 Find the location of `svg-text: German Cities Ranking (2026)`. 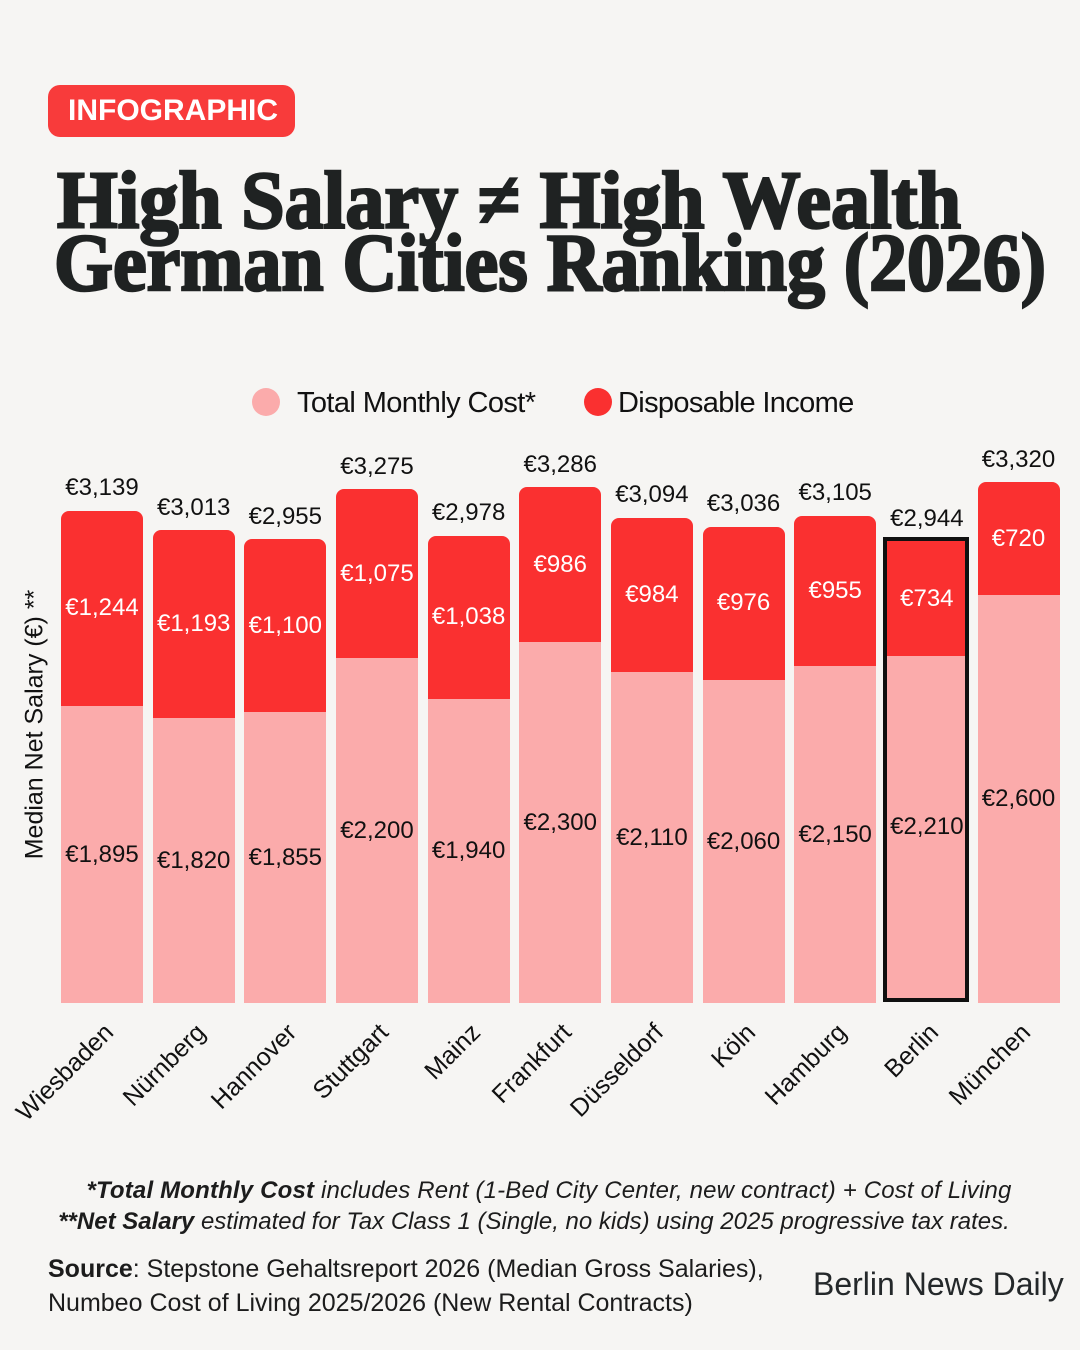

svg-text: German Cities Ranking (2026) is located at coordinates (550, 262).